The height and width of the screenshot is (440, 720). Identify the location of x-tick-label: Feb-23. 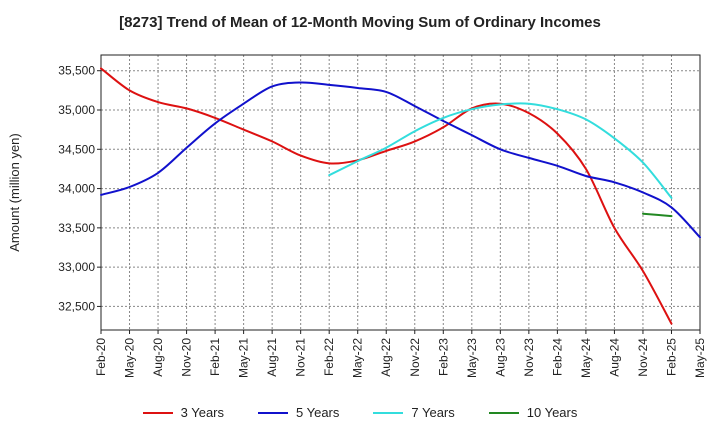
(443, 357).